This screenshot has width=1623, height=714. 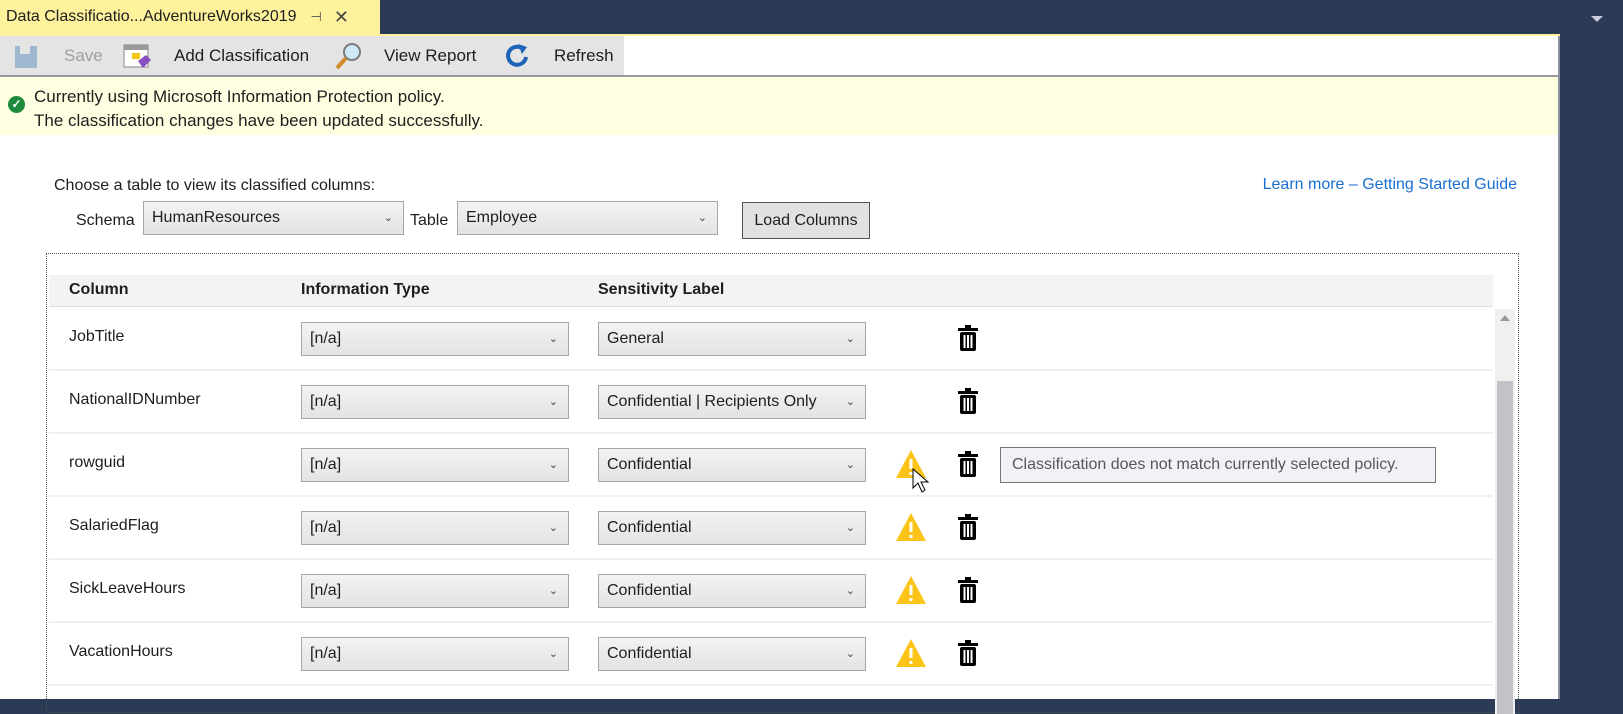 What do you see at coordinates (26, 56) in the screenshot?
I see `save-icon` at bounding box center [26, 56].